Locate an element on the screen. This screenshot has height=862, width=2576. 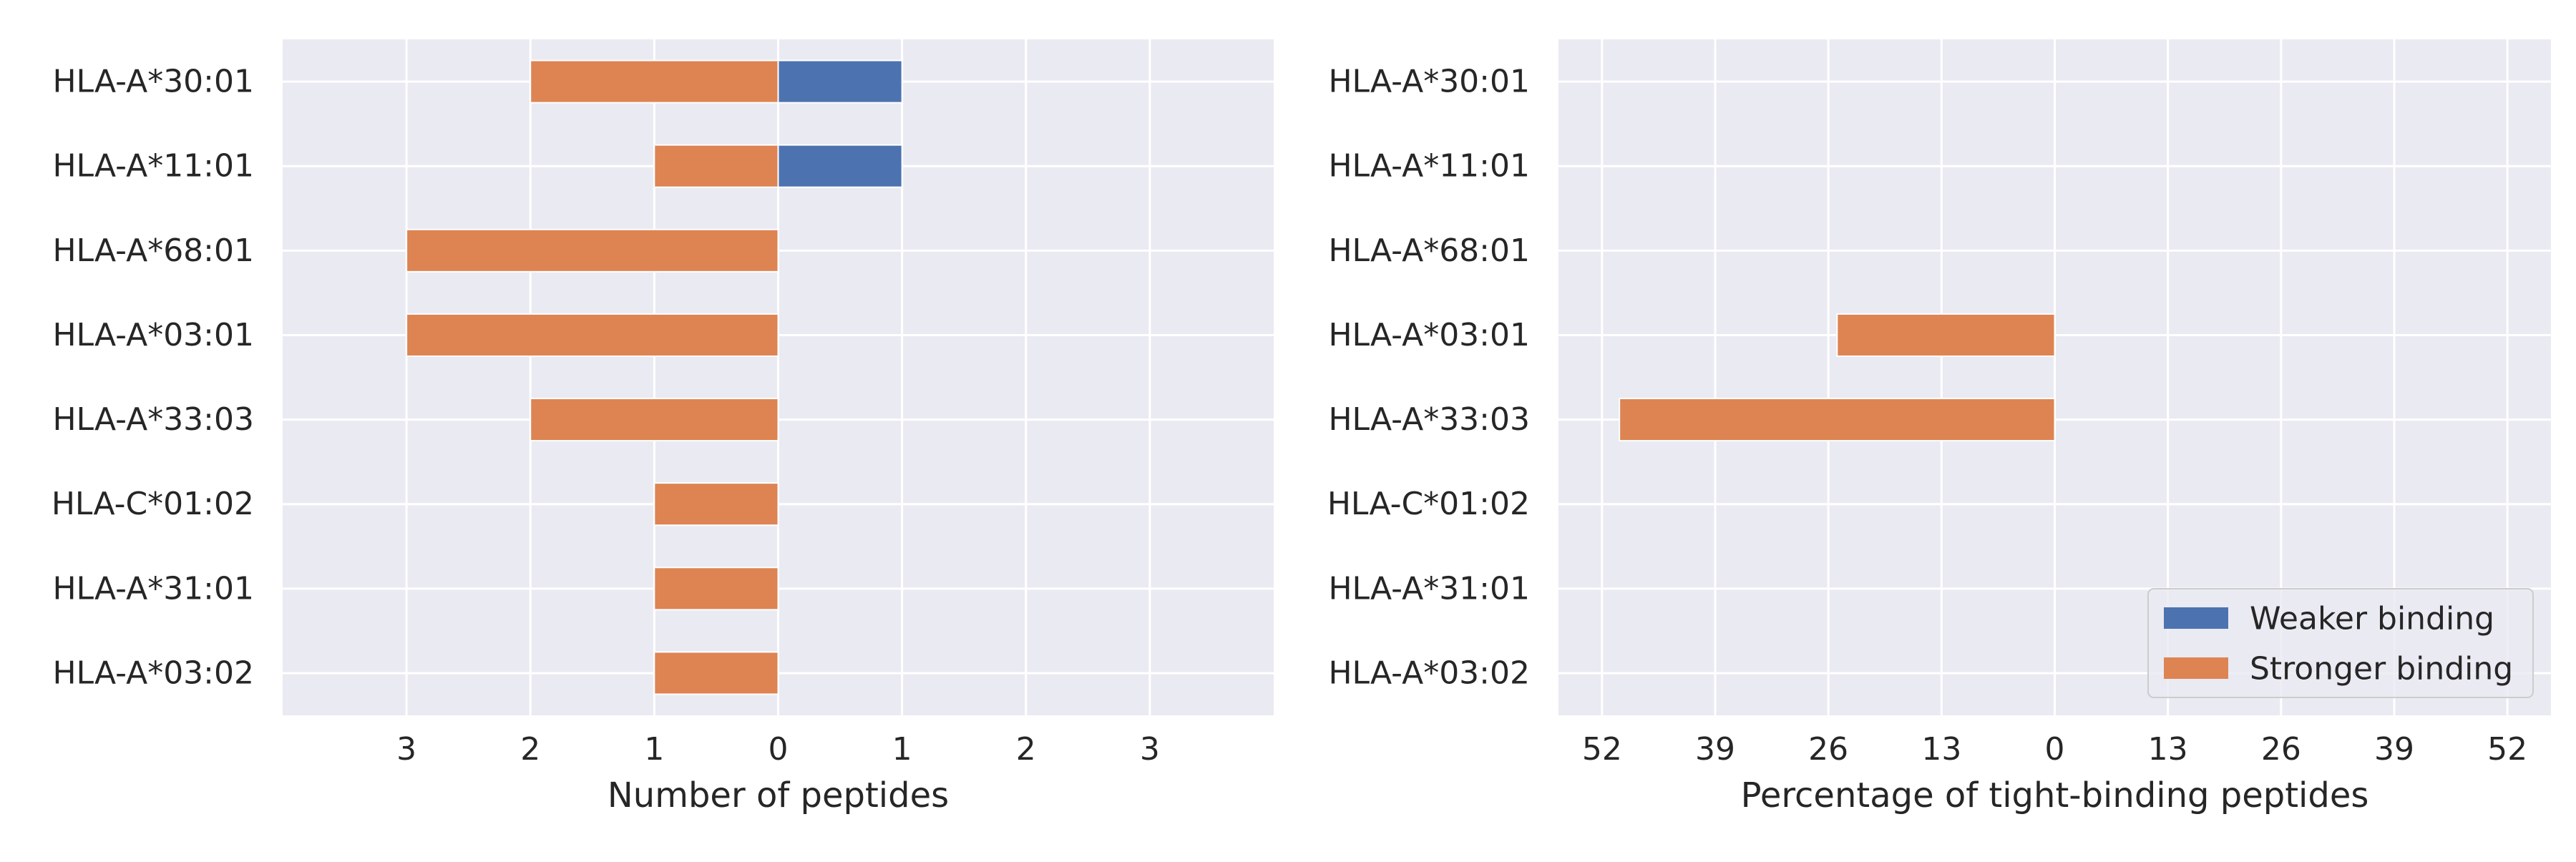
legend: Weaker binding Stronger binding is located at coordinates (2340, 643).